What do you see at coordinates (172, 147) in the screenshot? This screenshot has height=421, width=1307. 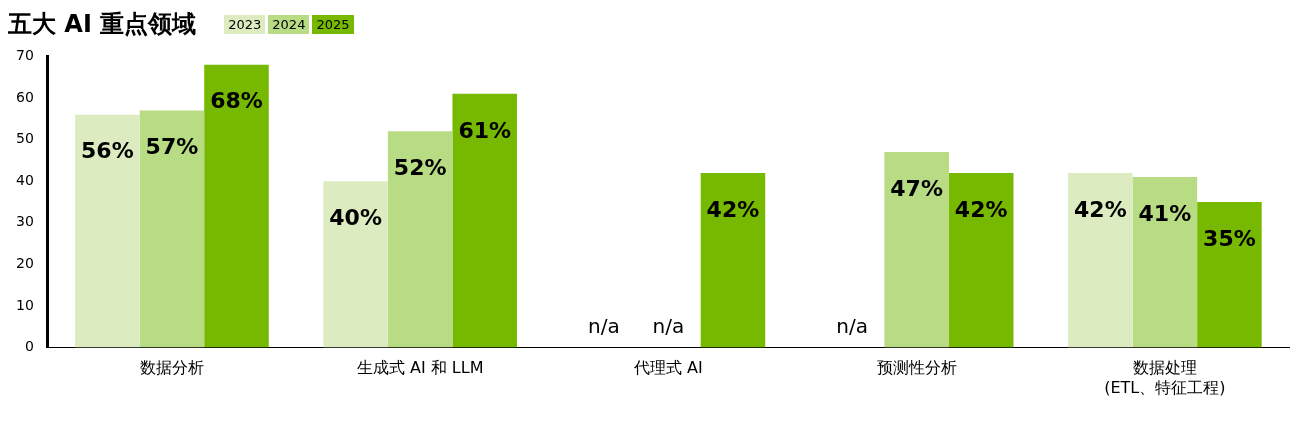 I see `data-label: 57%` at bounding box center [172, 147].